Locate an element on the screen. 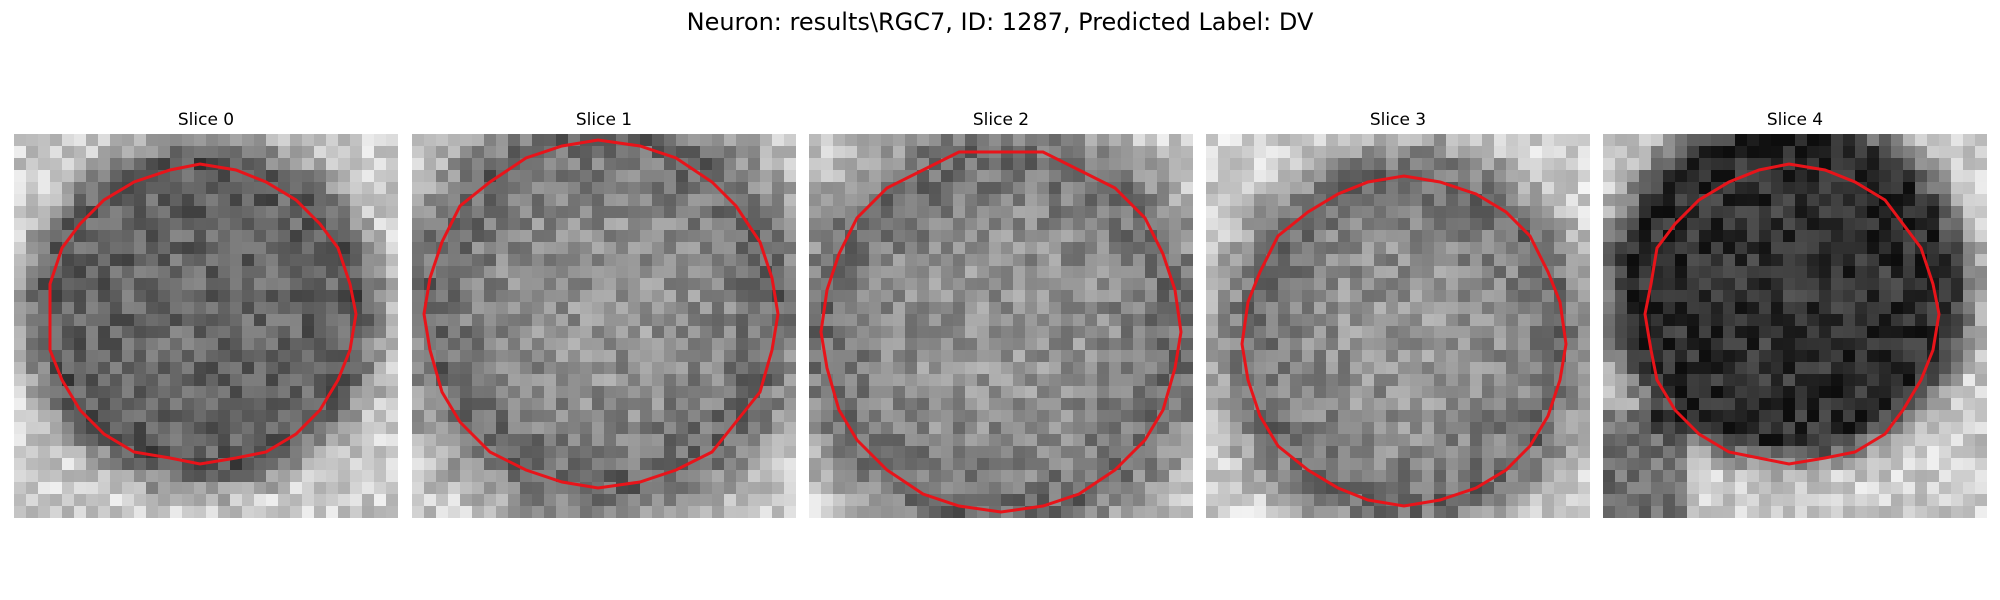  slice-title-0: Slice 0 is located at coordinates (206, 120).